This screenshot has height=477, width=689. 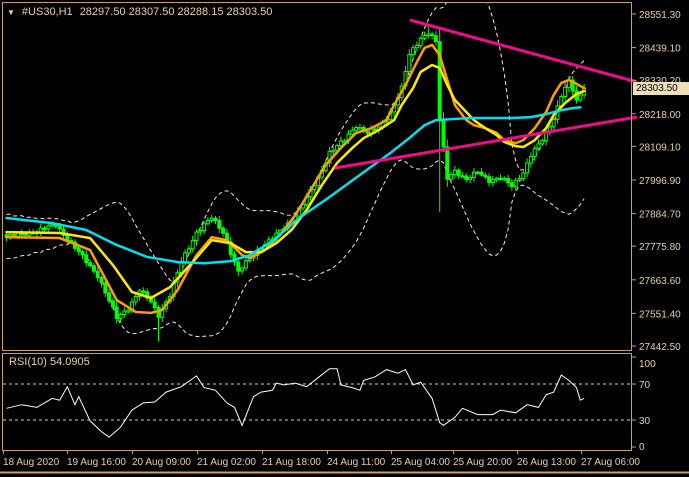 What do you see at coordinates (660, 281) in the screenshot?
I see `svg-text: 27663.60` at bounding box center [660, 281].